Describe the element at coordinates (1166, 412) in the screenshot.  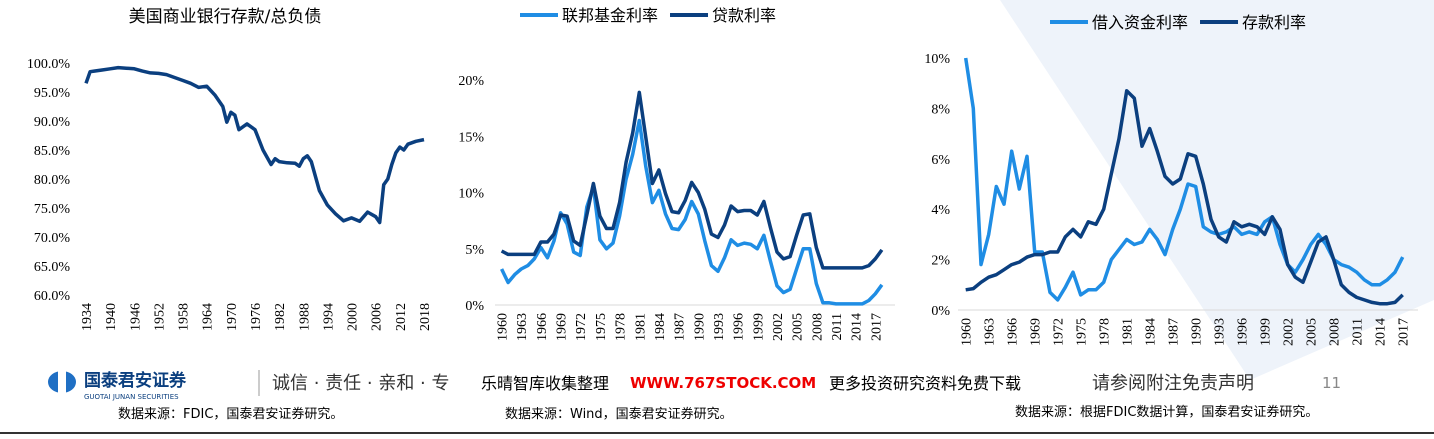
I see `source: 数据来源：根据FDIC数据计算，国泰君安证券研究。` at that location.